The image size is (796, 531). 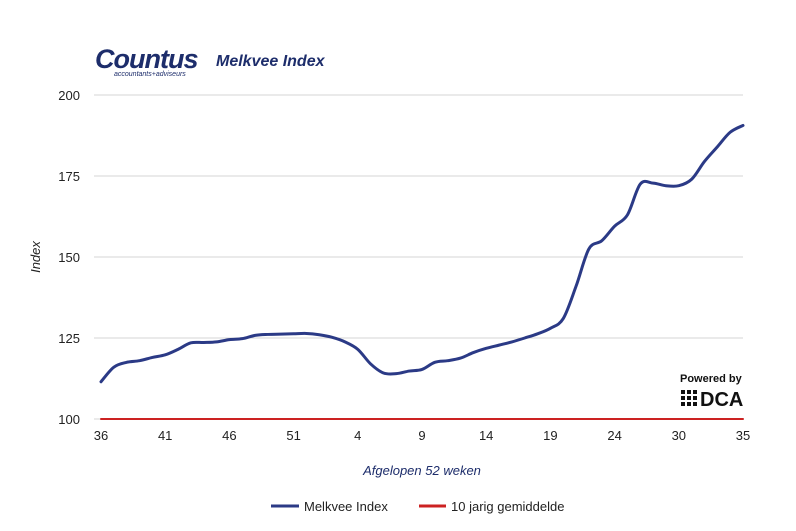 What do you see at coordinates (679, 435) in the screenshot?
I see `x-tick-label: 30` at bounding box center [679, 435].